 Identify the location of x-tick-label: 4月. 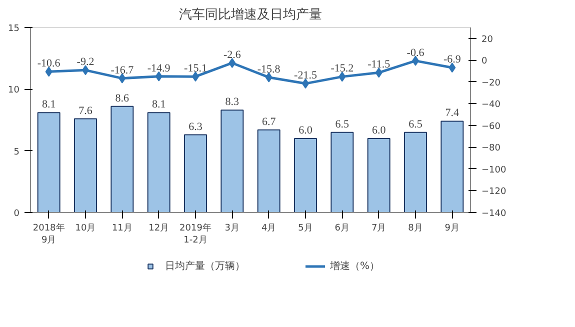
(268, 229).